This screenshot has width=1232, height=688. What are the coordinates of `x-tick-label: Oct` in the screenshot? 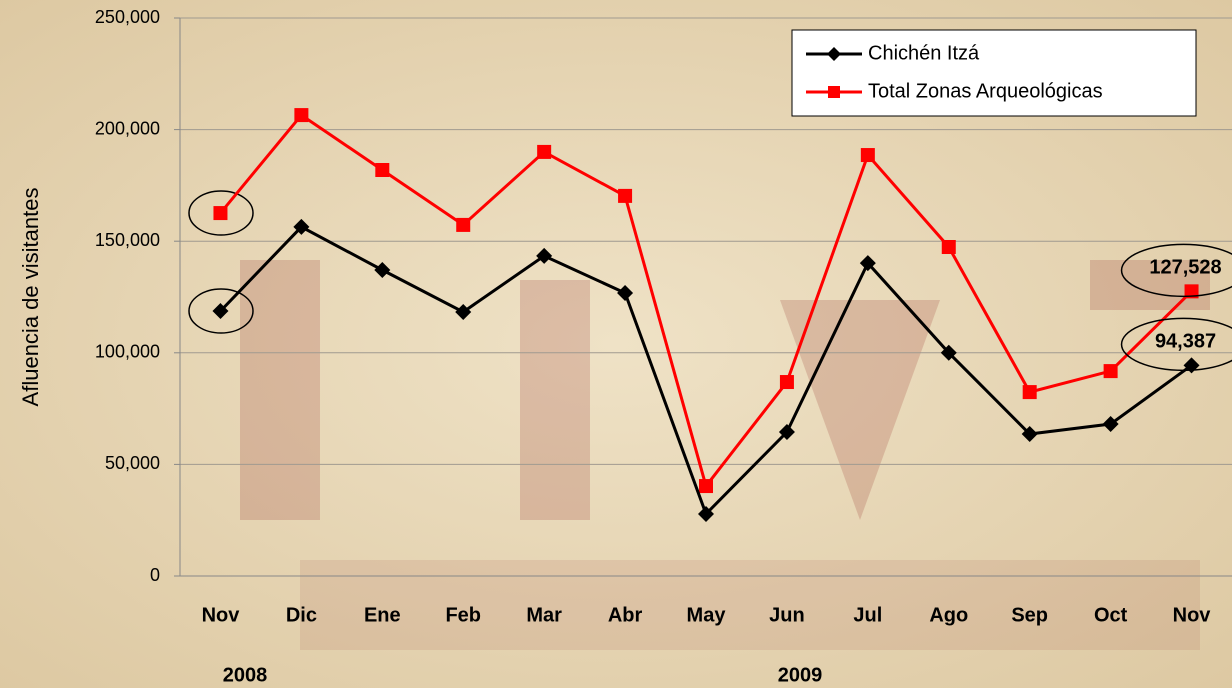 It's located at (1111, 615).